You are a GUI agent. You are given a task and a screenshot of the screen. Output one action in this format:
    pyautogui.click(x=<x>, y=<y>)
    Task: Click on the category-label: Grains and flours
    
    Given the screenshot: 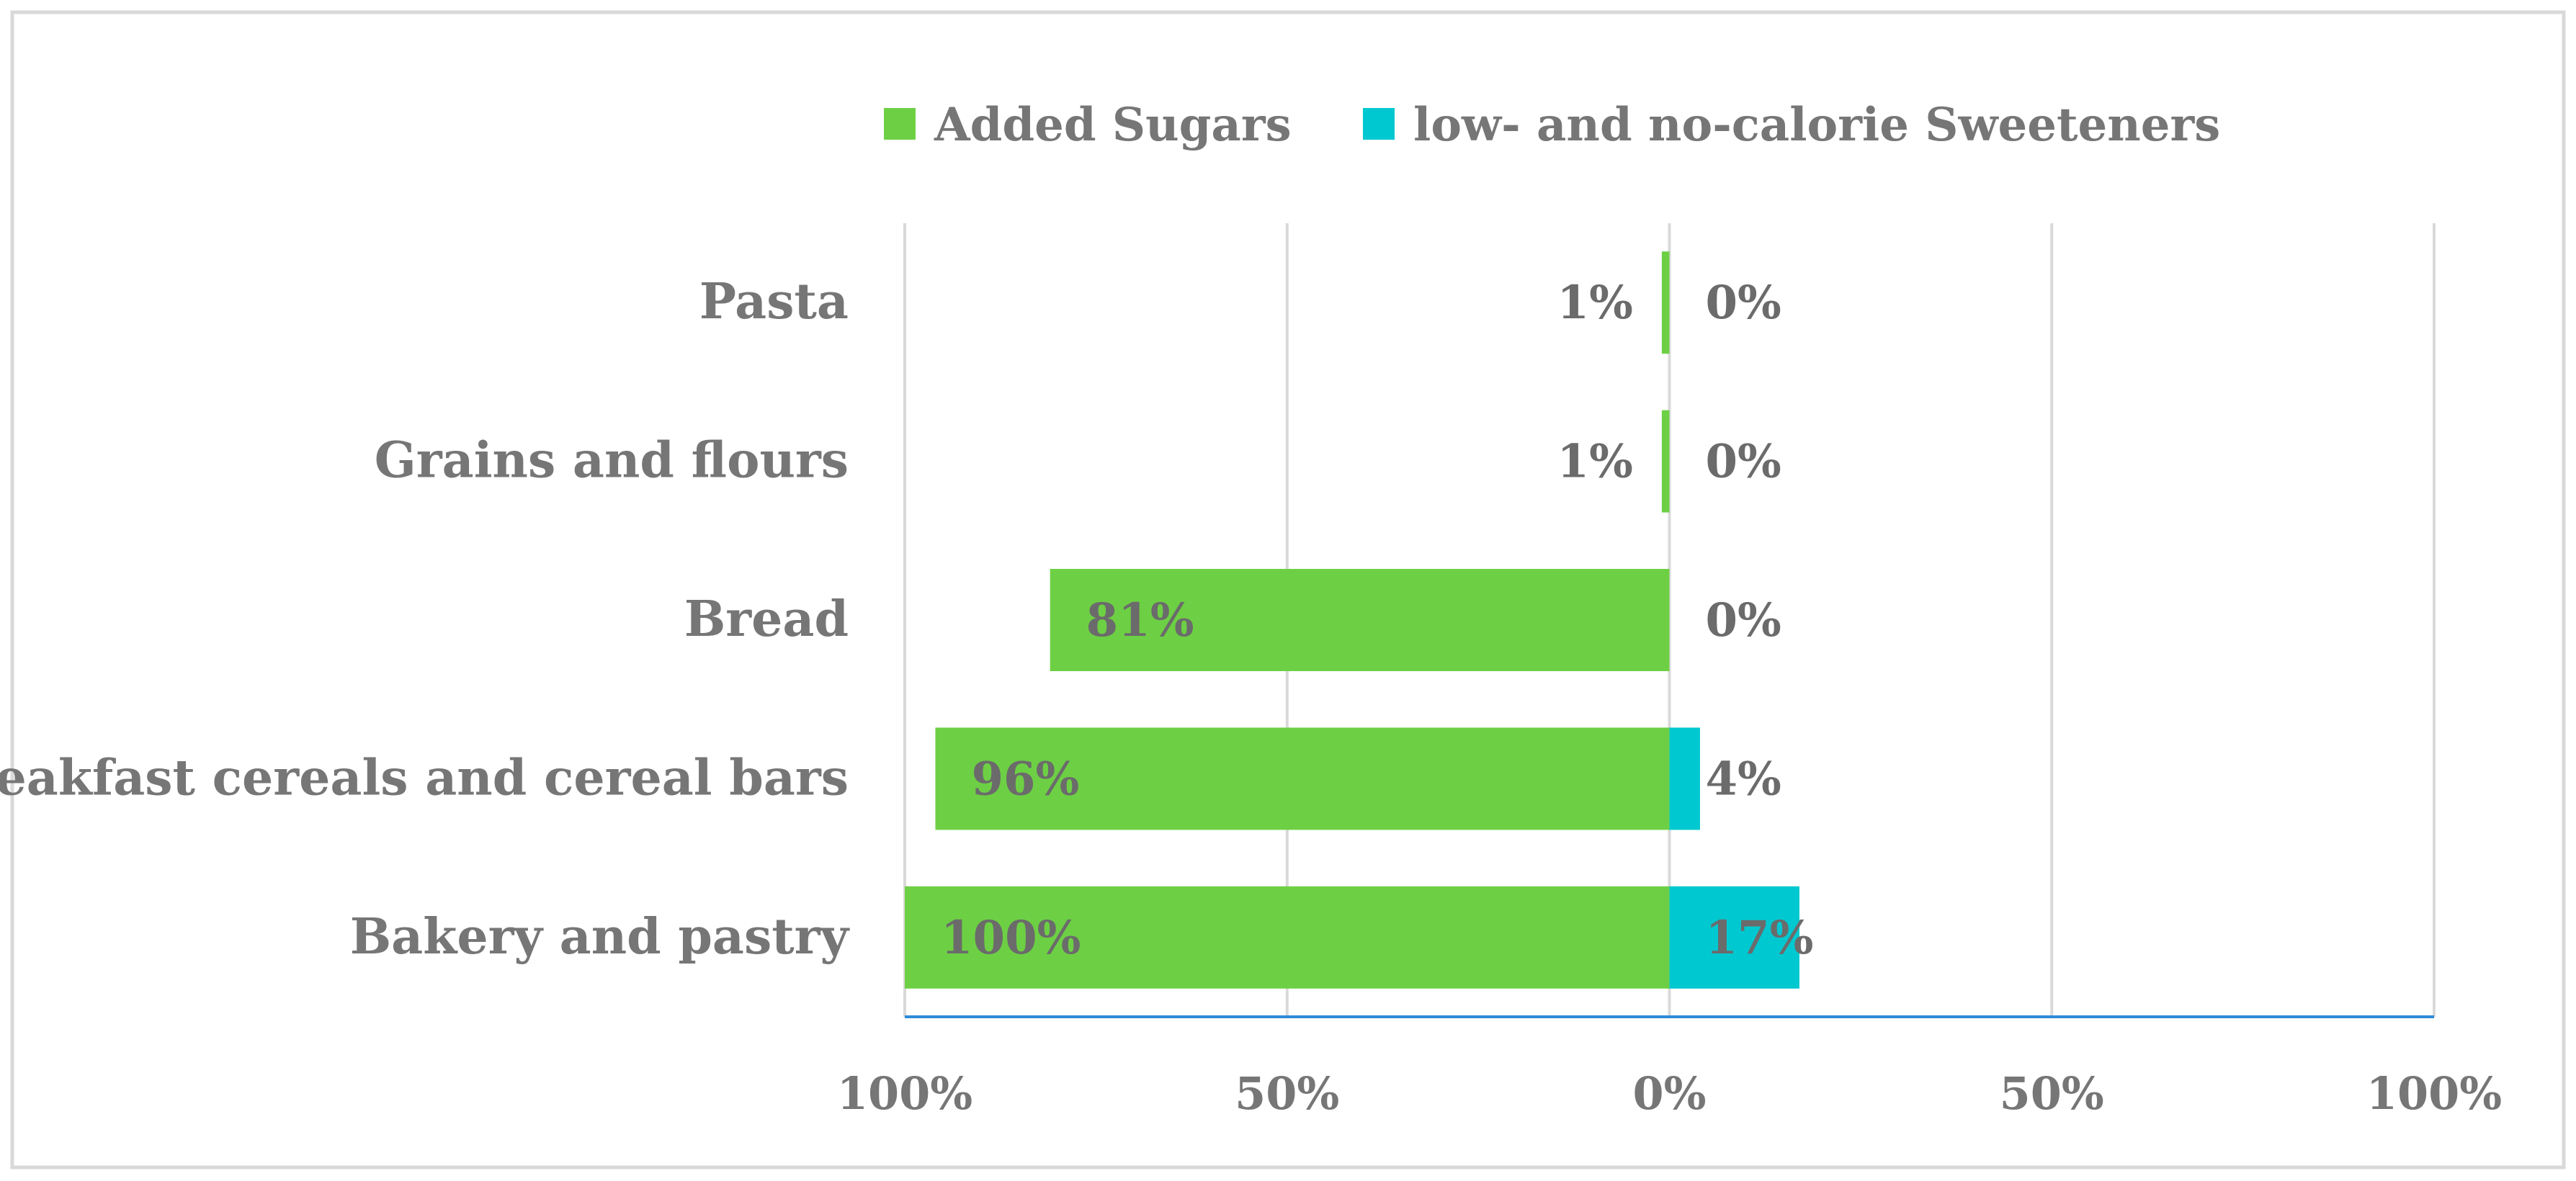 What is the action you would take?
    pyautogui.click(x=612, y=461)
    